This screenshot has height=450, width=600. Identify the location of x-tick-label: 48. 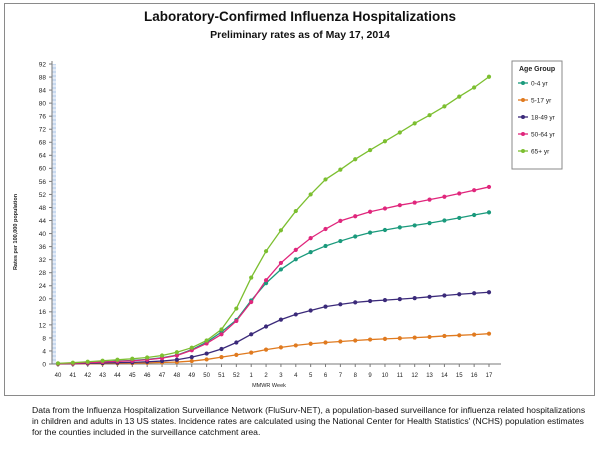
(177, 376).